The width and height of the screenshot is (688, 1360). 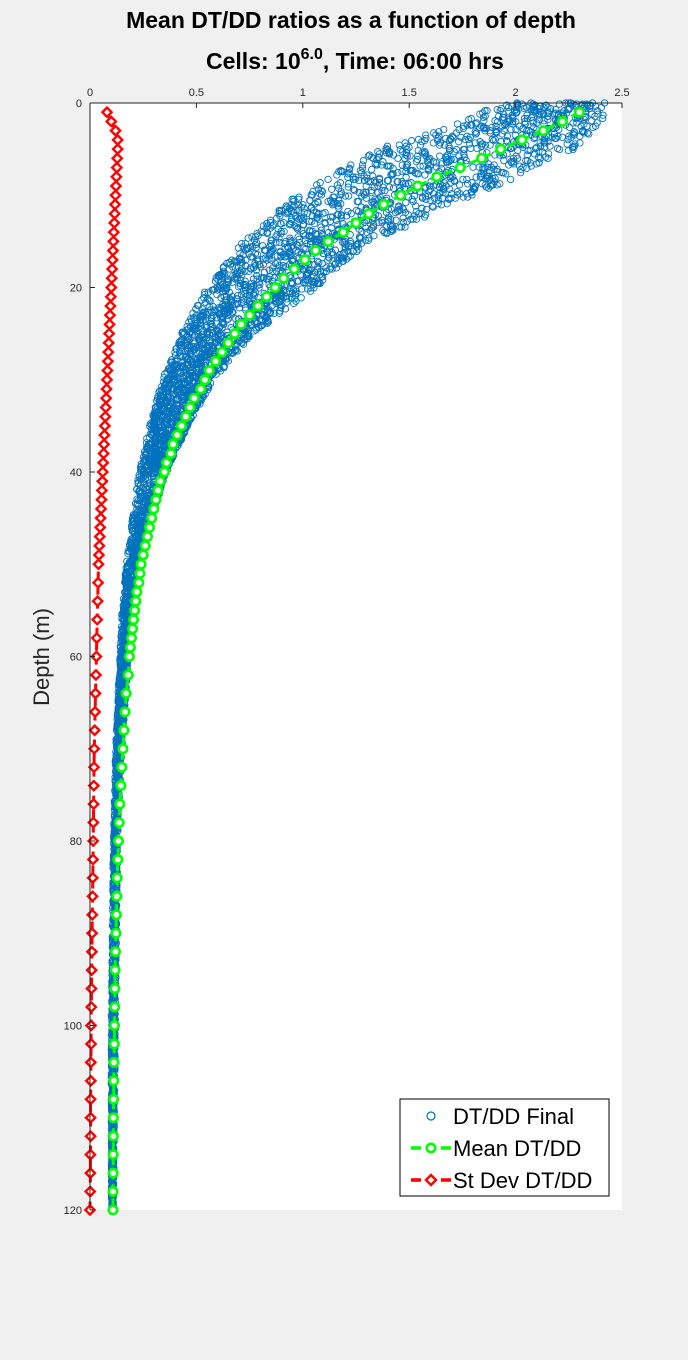 What do you see at coordinates (196, 93) in the screenshot?
I see `x-tick-label: 0.5` at bounding box center [196, 93].